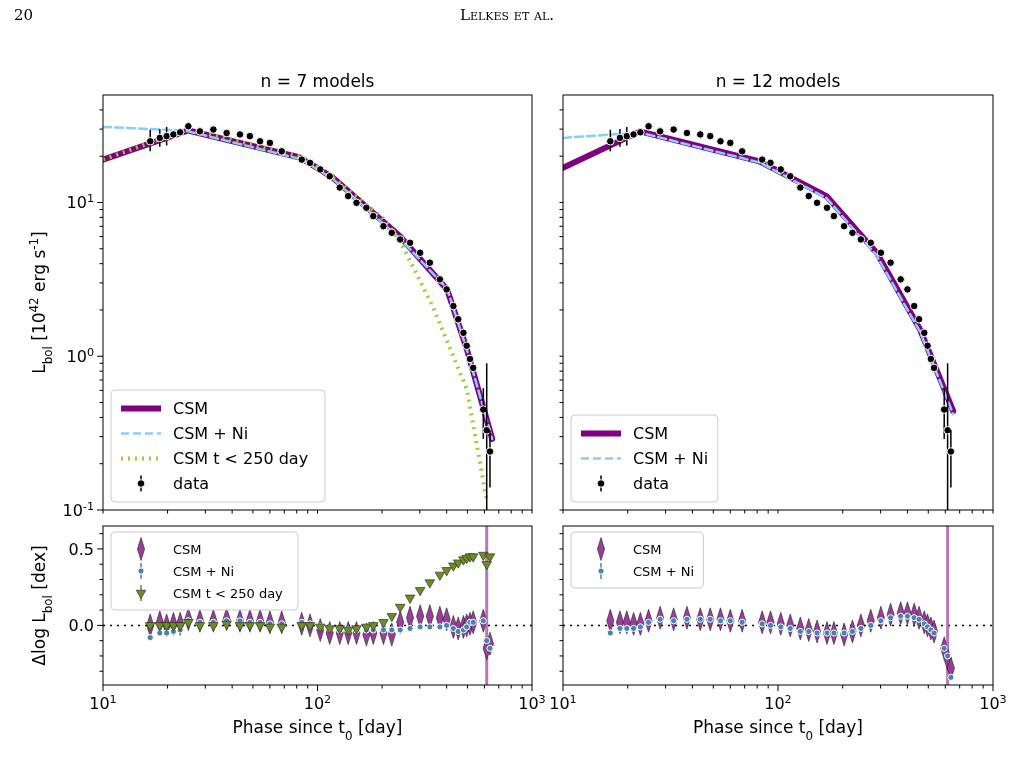 This screenshot has height=766, width=1014. I want to click on chart-title: n = 7 models, so click(317, 81).